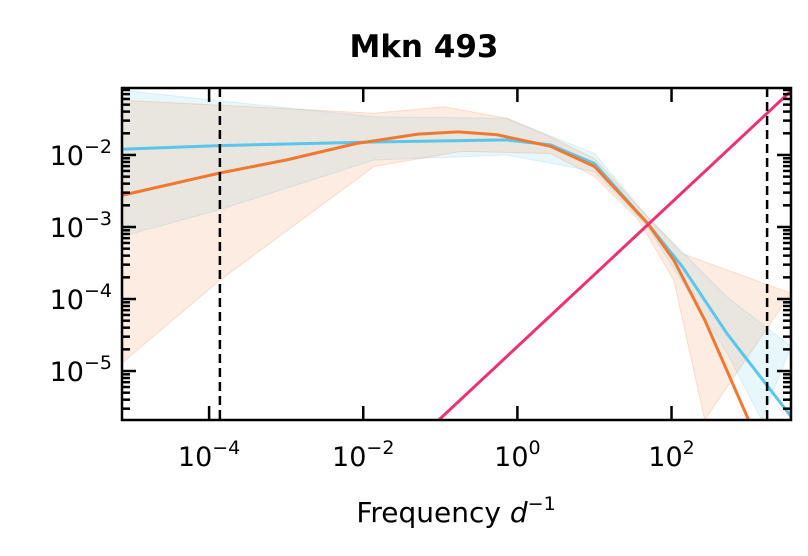 Image resolution: width=808 pixels, height=556 pixels. I want to click on y-tick-label: 10⁻², so click(81, 154).